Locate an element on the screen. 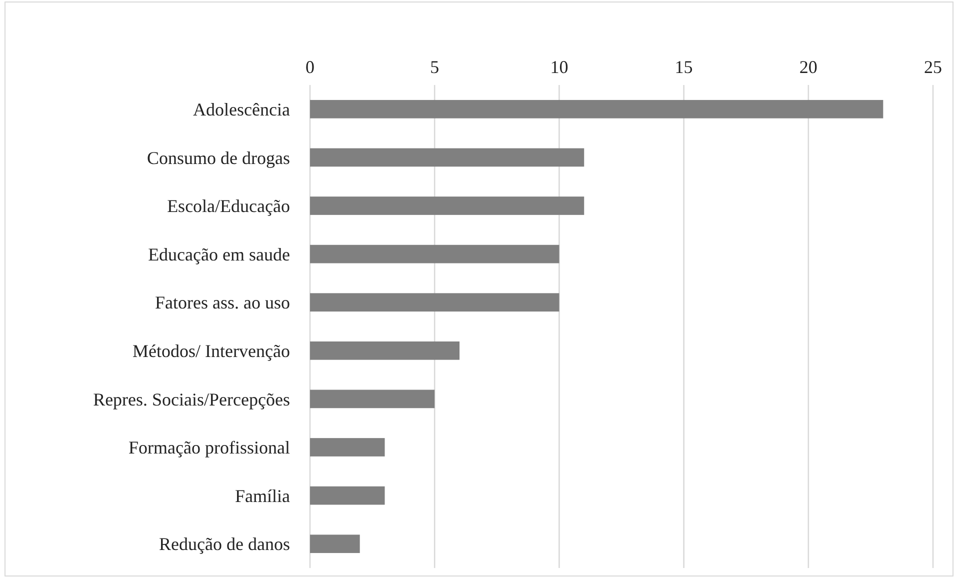 The height and width of the screenshot is (580, 960). x-tick-label: 5 is located at coordinates (435, 67).